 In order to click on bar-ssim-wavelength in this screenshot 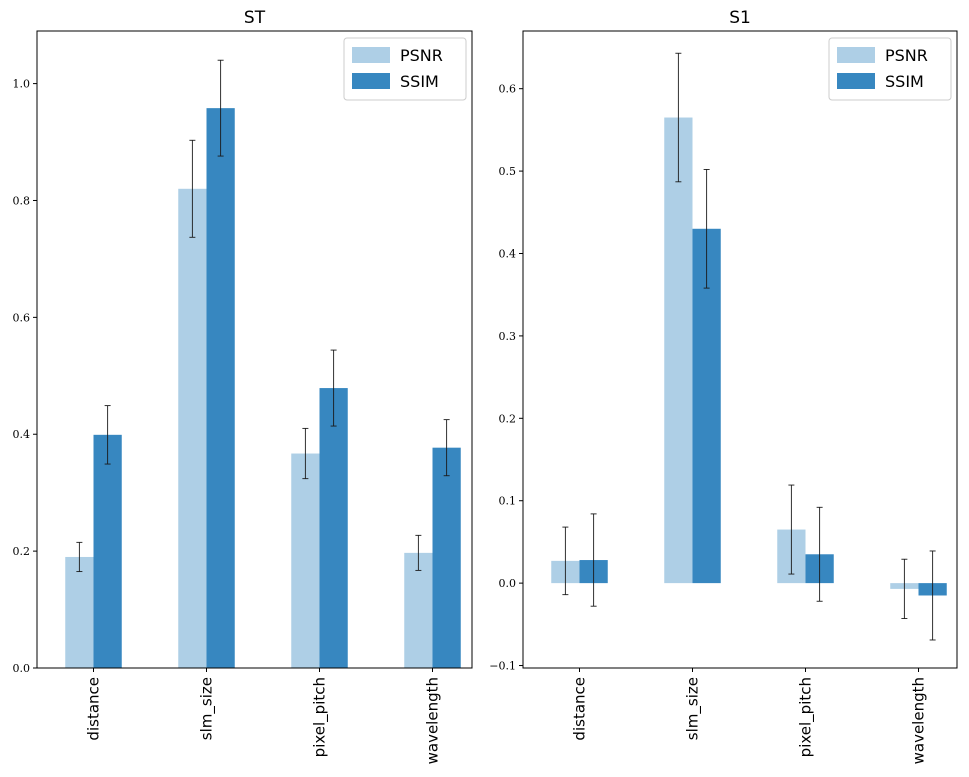, I will do `click(446, 557)`.